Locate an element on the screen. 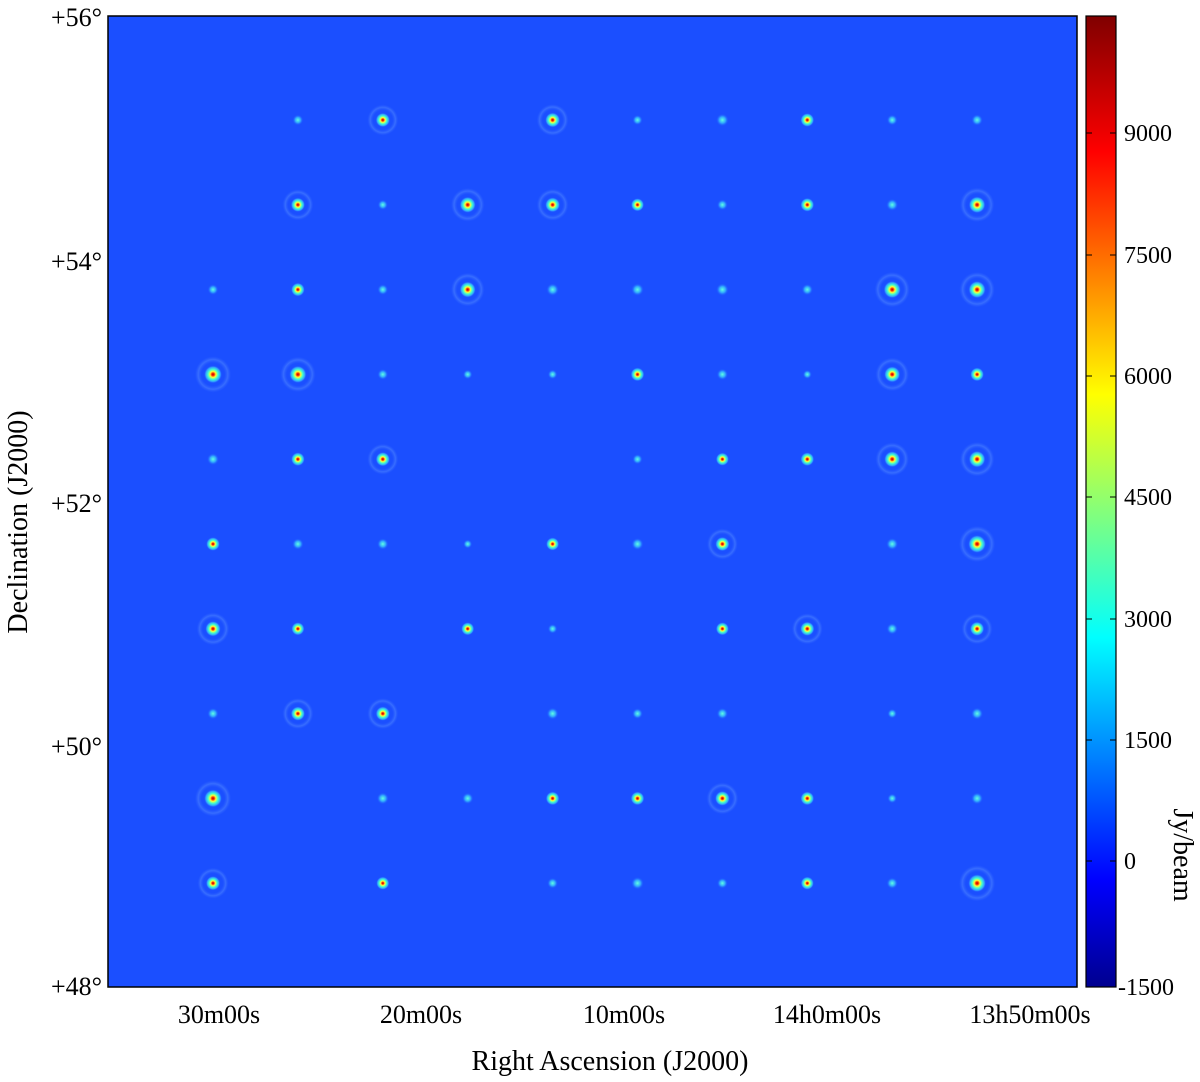 This screenshot has width=1200, height=1082. colorbar-tick-label: 7500 is located at coordinates (1148, 256).